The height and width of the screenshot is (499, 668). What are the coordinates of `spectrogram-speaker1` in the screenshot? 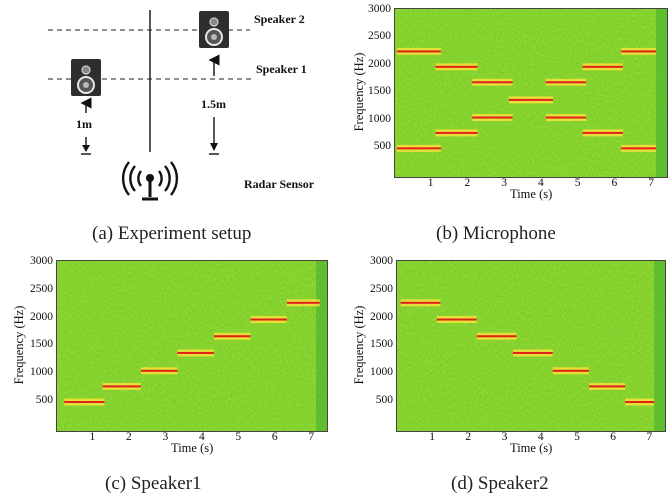 It's located at (192, 346).